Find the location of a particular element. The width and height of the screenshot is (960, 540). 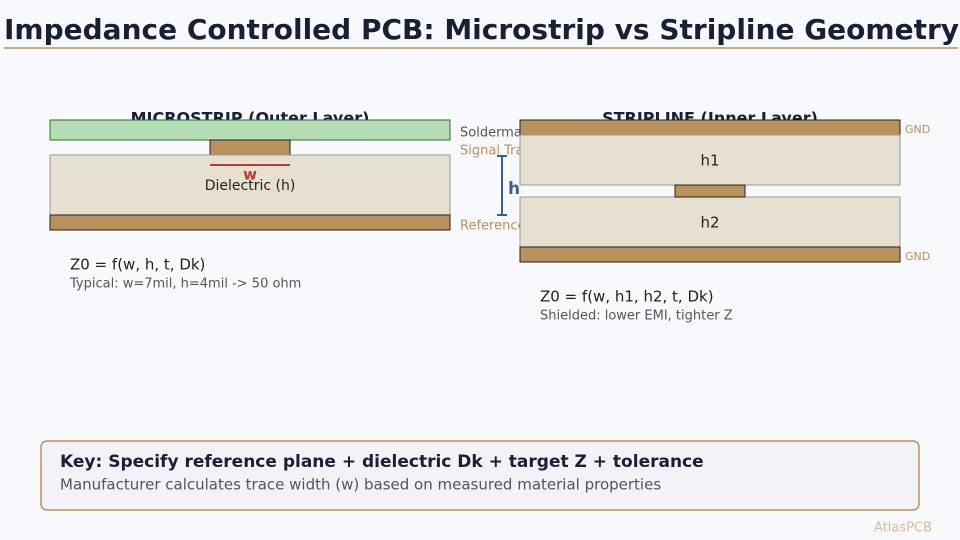

stripline-note: Shielded: lower EMI, tighter Z is located at coordinates (636, 316).